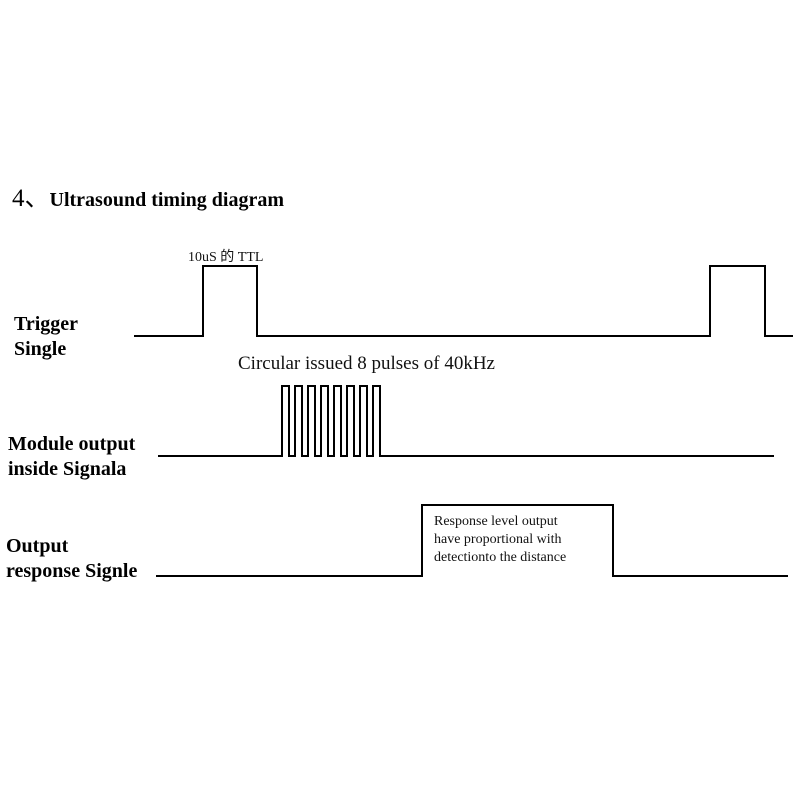 The width and height of the screenshot is (800, 800). Describe the element at coordinates (463, 301) in the screenshot. I see `trigger-waveform` at that location.